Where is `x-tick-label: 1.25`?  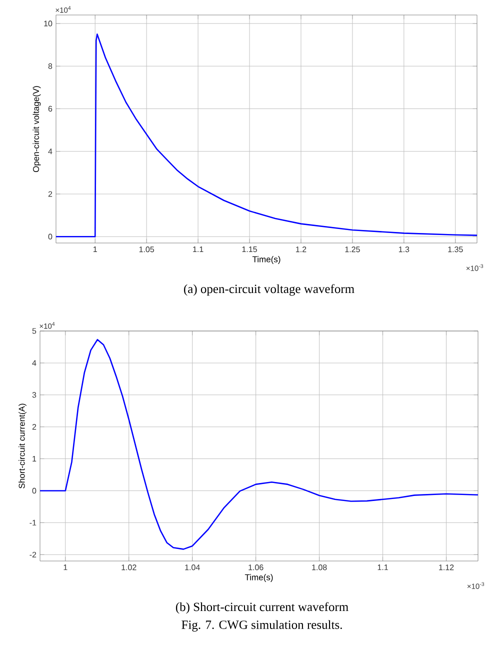
x-tick-label: 1.25 is located at coordinates (352, 249).